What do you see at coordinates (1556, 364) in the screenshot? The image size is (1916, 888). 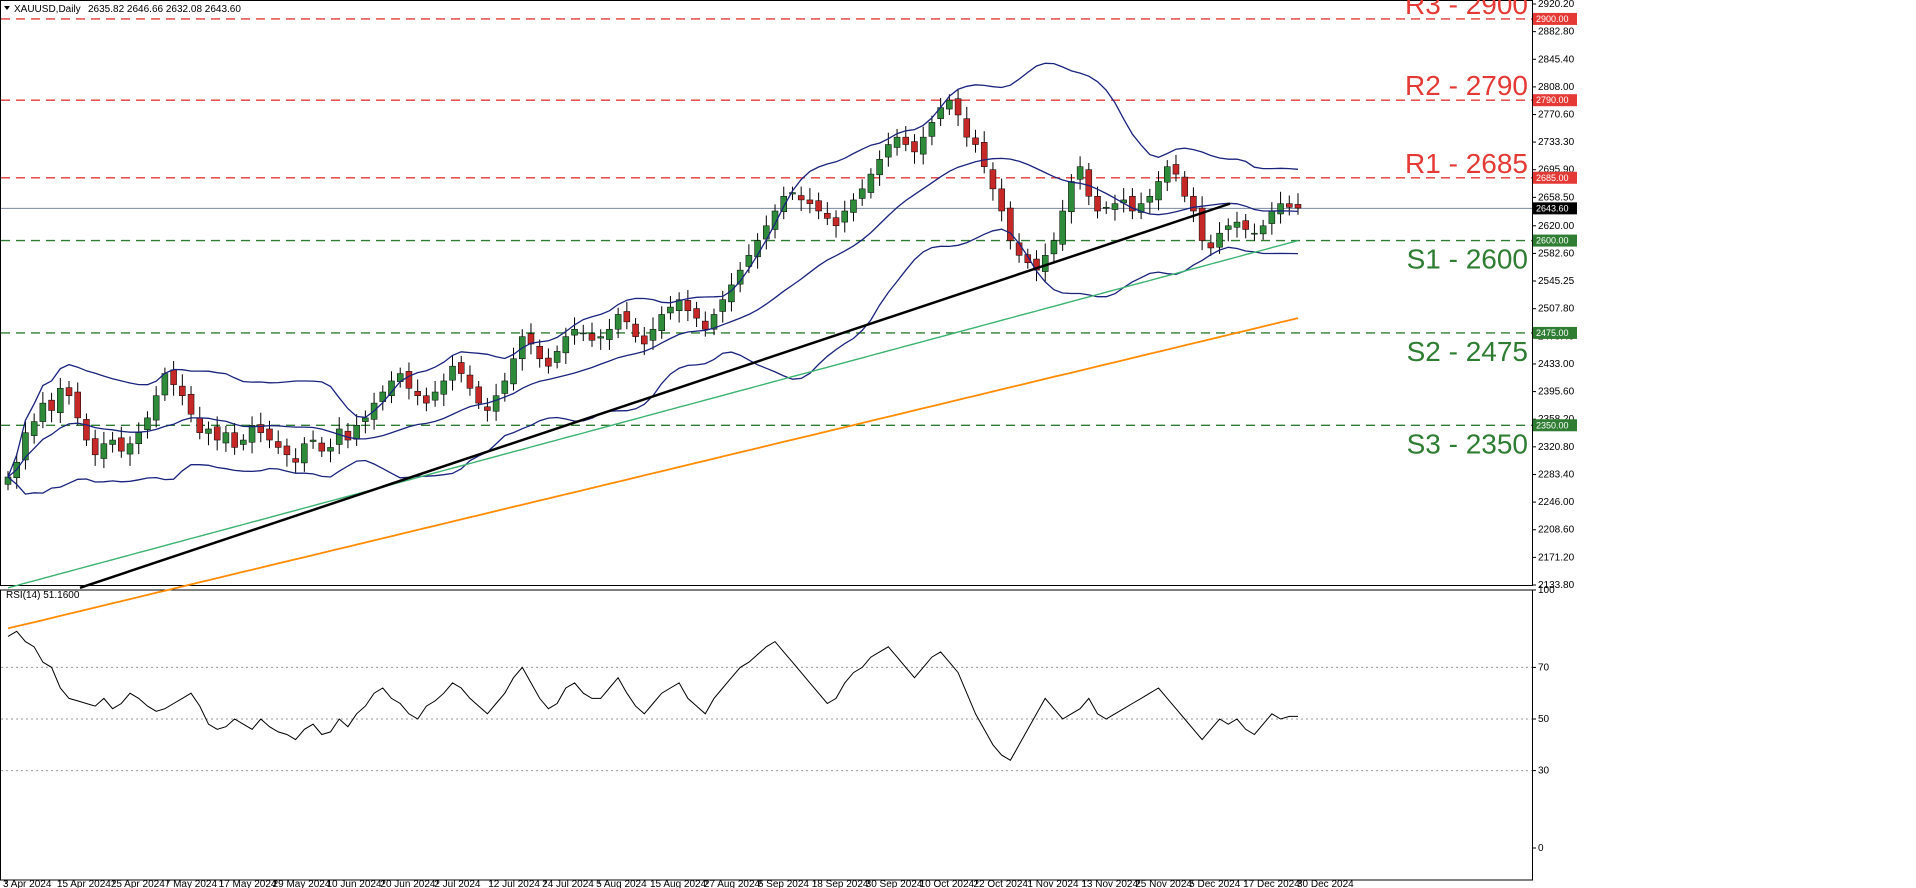 I see `y-tick-label: 2433.00` at bounding box center [1556, 364].